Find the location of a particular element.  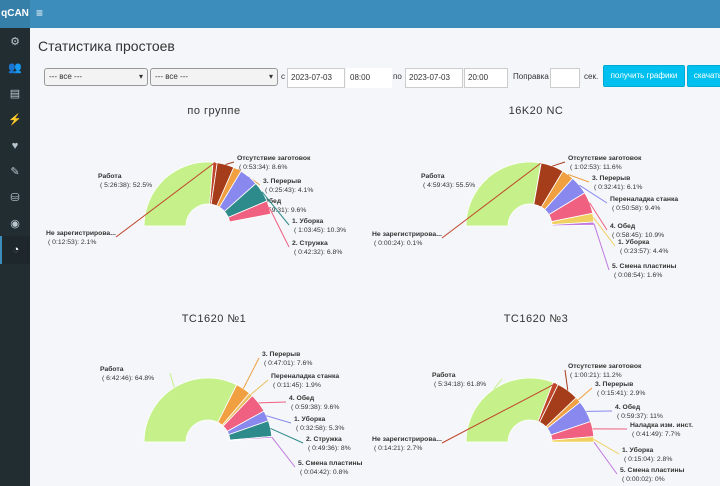

users-icon: 👥 is located at coordinates (15, 68).